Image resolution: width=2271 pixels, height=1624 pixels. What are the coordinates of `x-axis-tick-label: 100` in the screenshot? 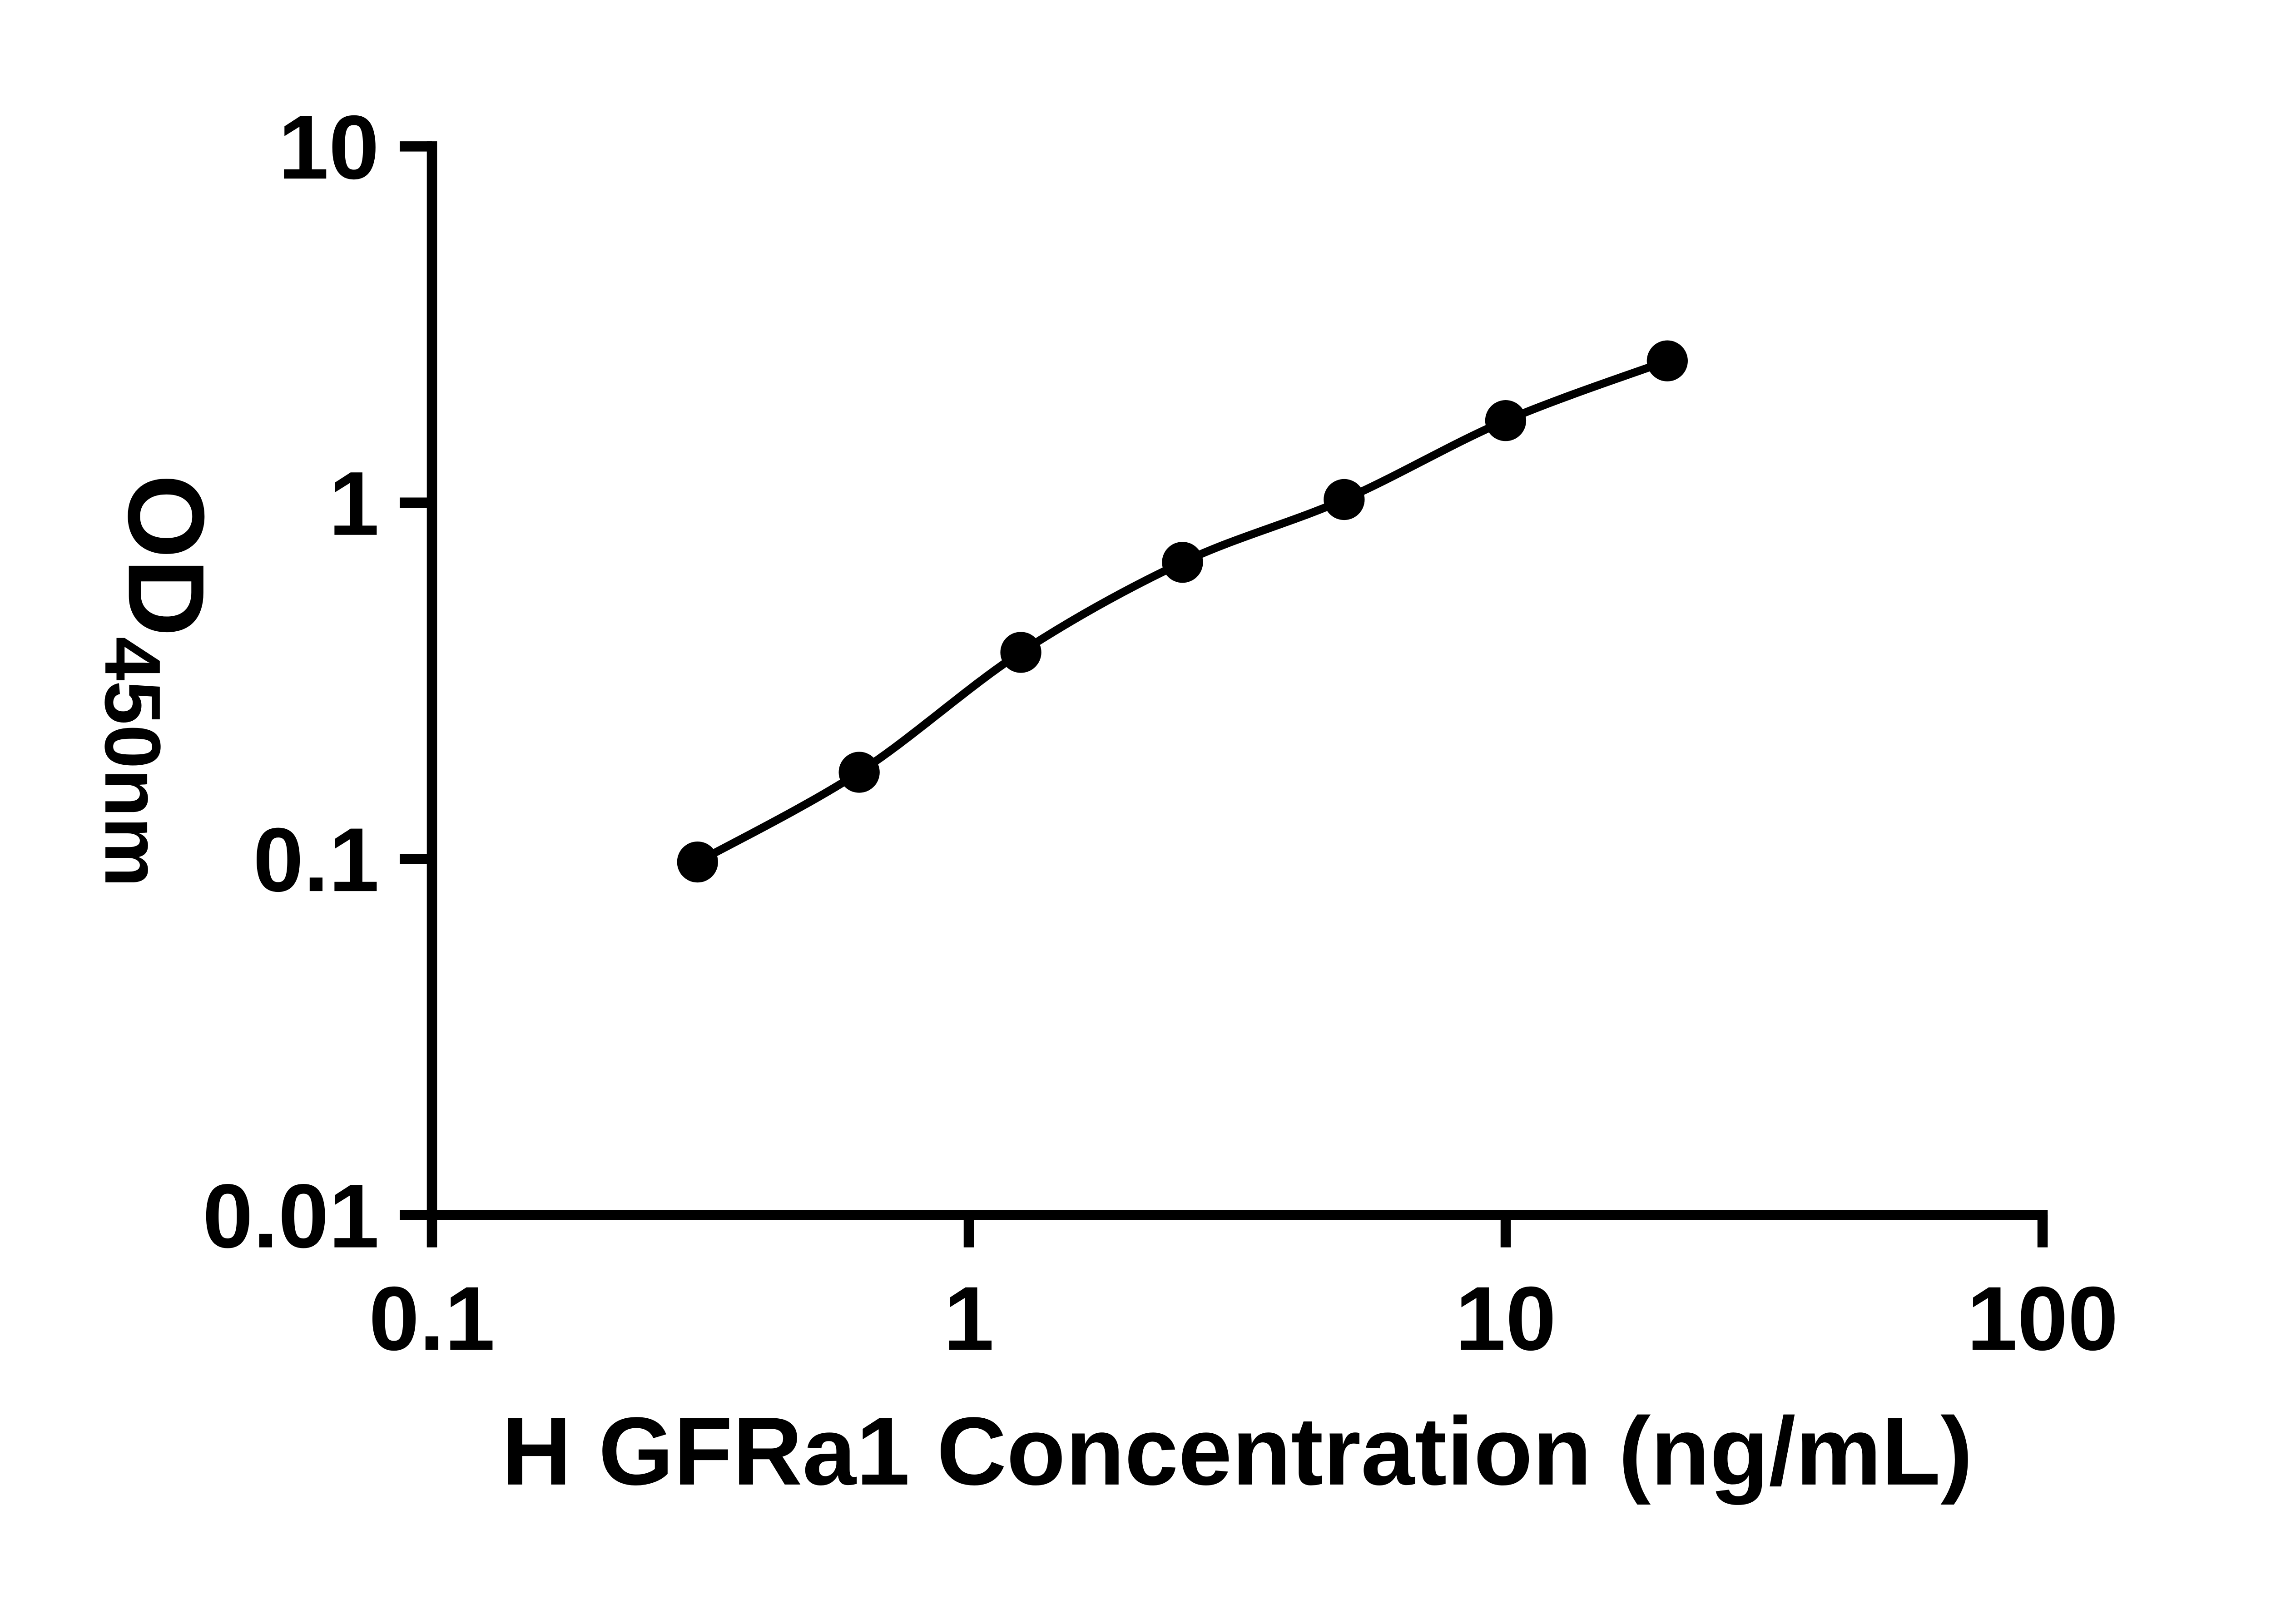 It's located at (2042, 1318).